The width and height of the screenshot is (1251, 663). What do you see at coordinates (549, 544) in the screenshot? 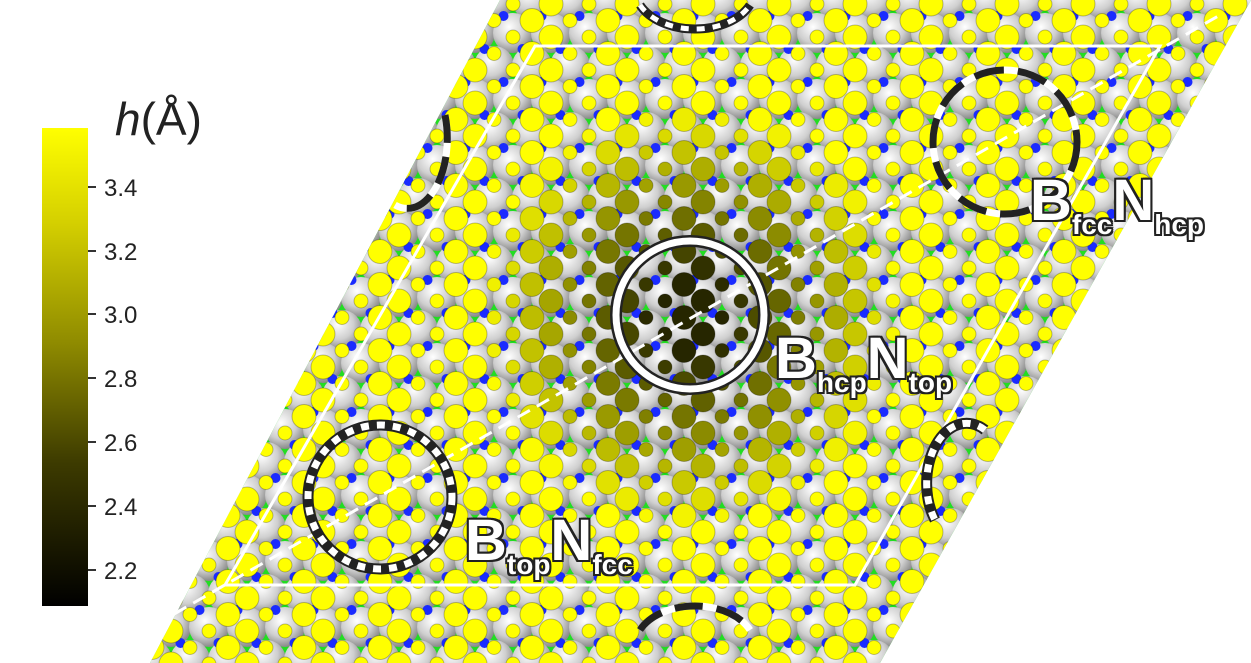
I see `label-b-top-n-fcc: BtopNfcc` at bounding box center [549, 544].